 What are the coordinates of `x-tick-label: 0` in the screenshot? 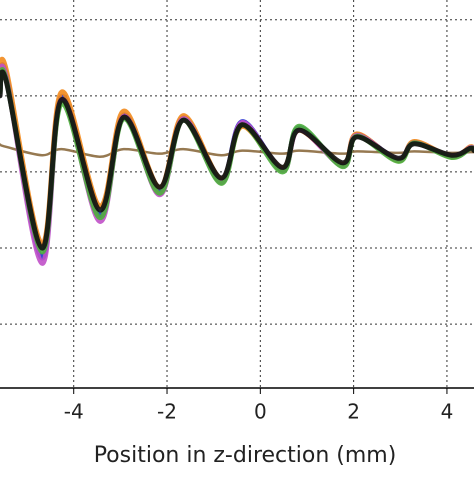 It's located at (260, 412).